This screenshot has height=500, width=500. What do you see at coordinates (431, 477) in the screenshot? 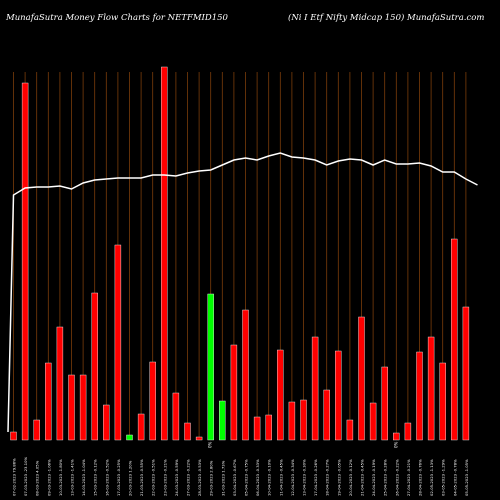
I see `x-axis-label: 02-05-2023 -1.13%` at bounding box center [431, 477].